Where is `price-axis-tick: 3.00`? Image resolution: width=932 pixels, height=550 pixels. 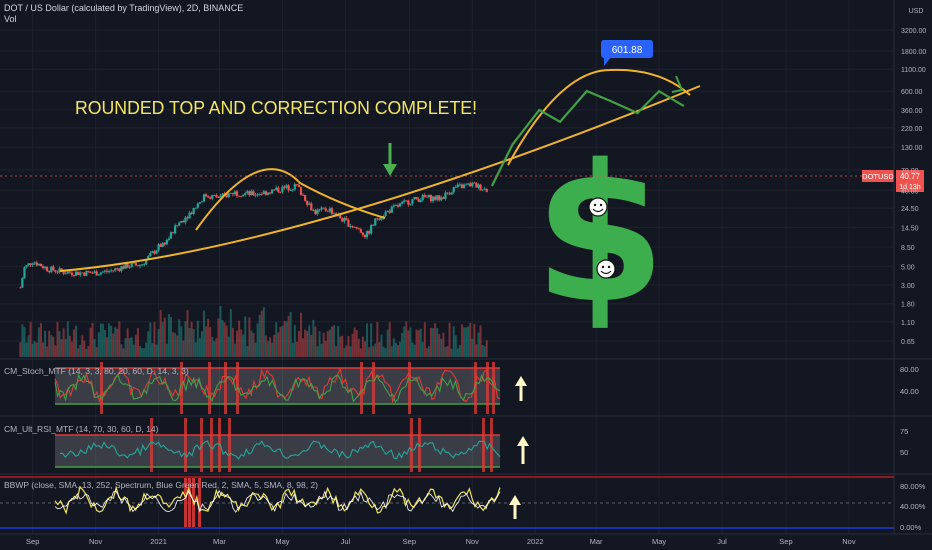
price-axis-tick: 3.00 is located at coordinates (908, 286).